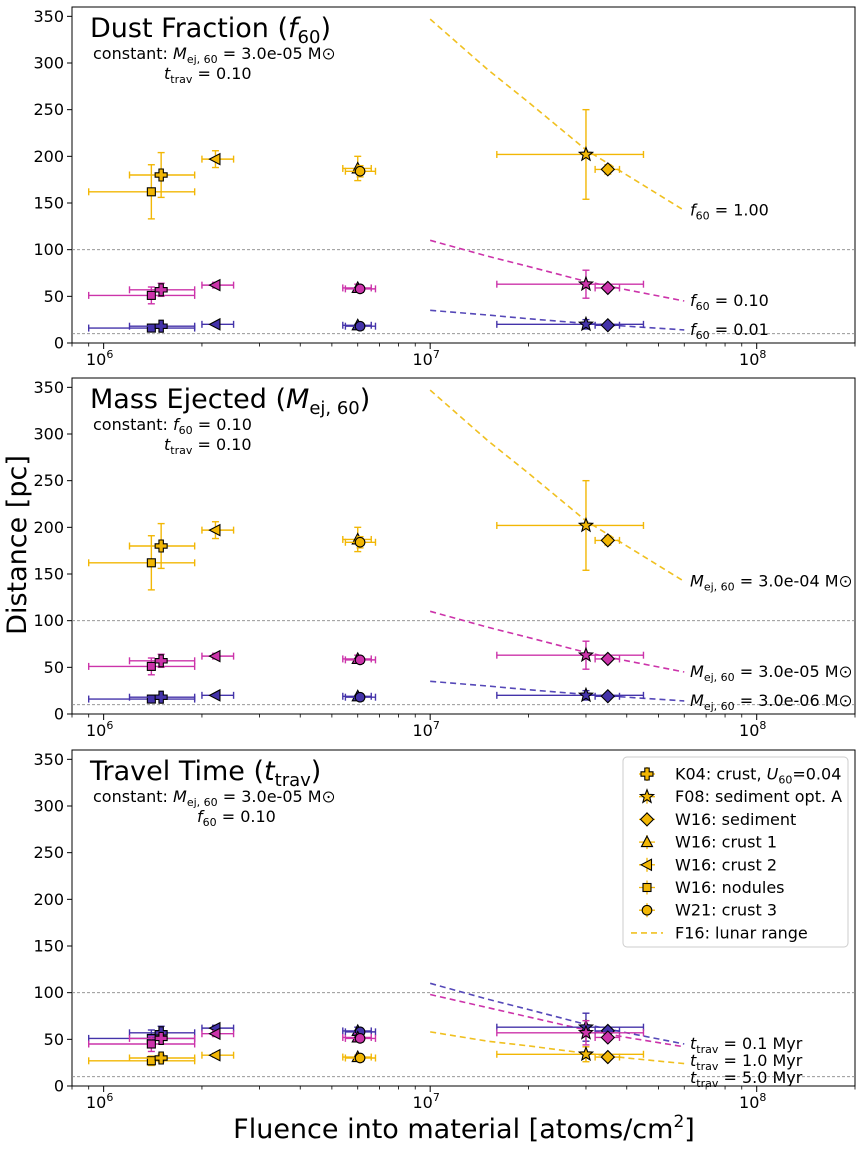 This screenshot has height=1150, width=861. Describe the element at coordinates (764, 702) in the screenshot. I see `curve-label: Mej, 60 = 3.0e-06 M` at that location.